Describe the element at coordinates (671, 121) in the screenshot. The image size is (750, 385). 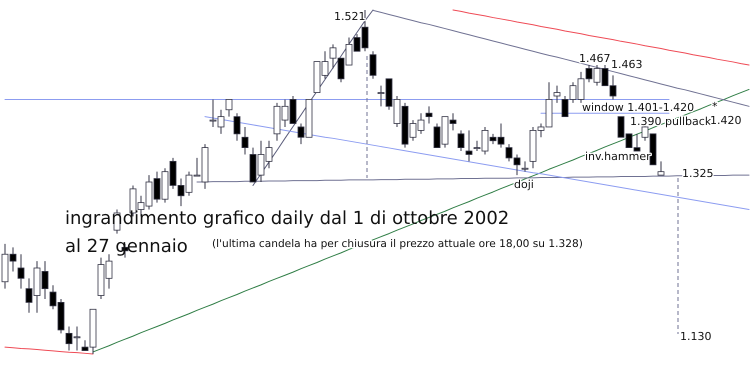
I see `annotation: 1.390 pullback` at that location.